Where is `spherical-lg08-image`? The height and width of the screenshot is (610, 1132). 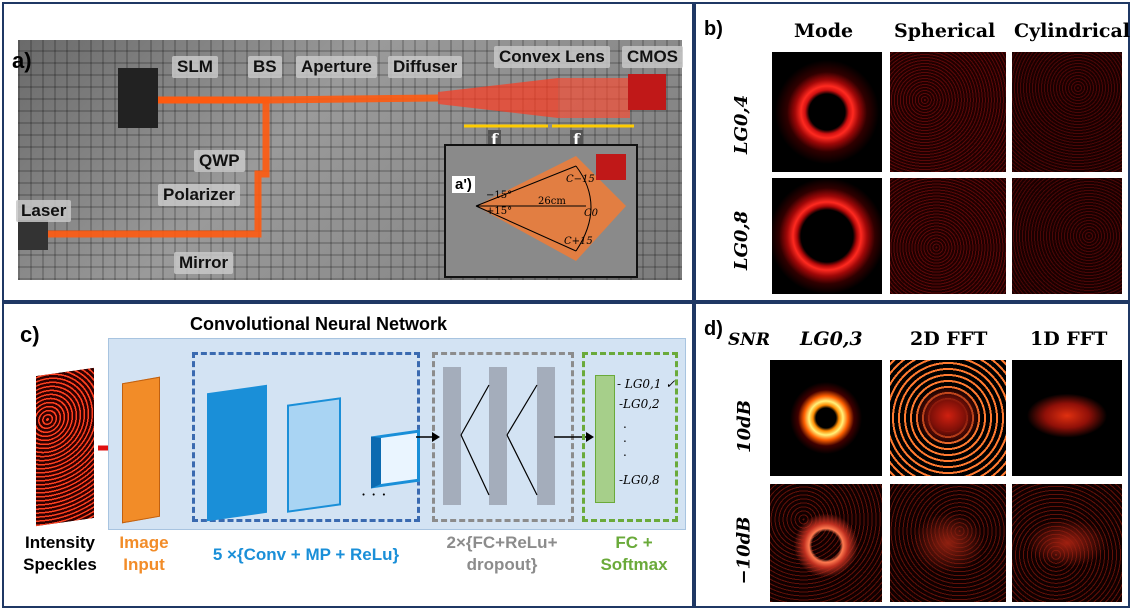 spherical-lg08-image is located at coordinates (948, 236).